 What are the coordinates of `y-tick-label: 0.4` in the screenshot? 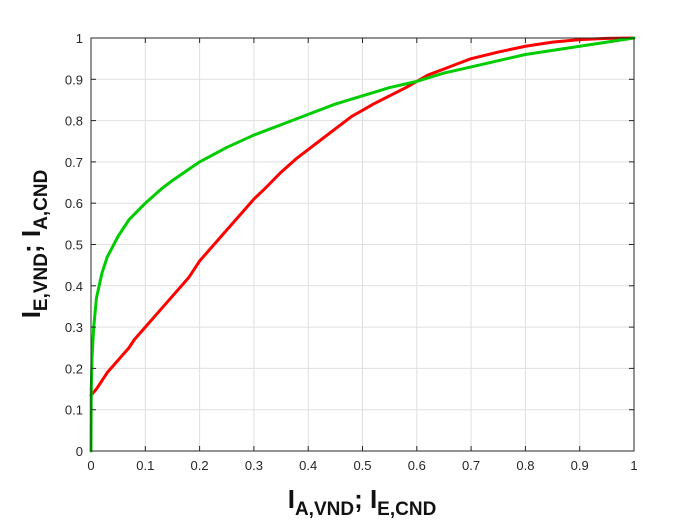 It's located at (74, 286).